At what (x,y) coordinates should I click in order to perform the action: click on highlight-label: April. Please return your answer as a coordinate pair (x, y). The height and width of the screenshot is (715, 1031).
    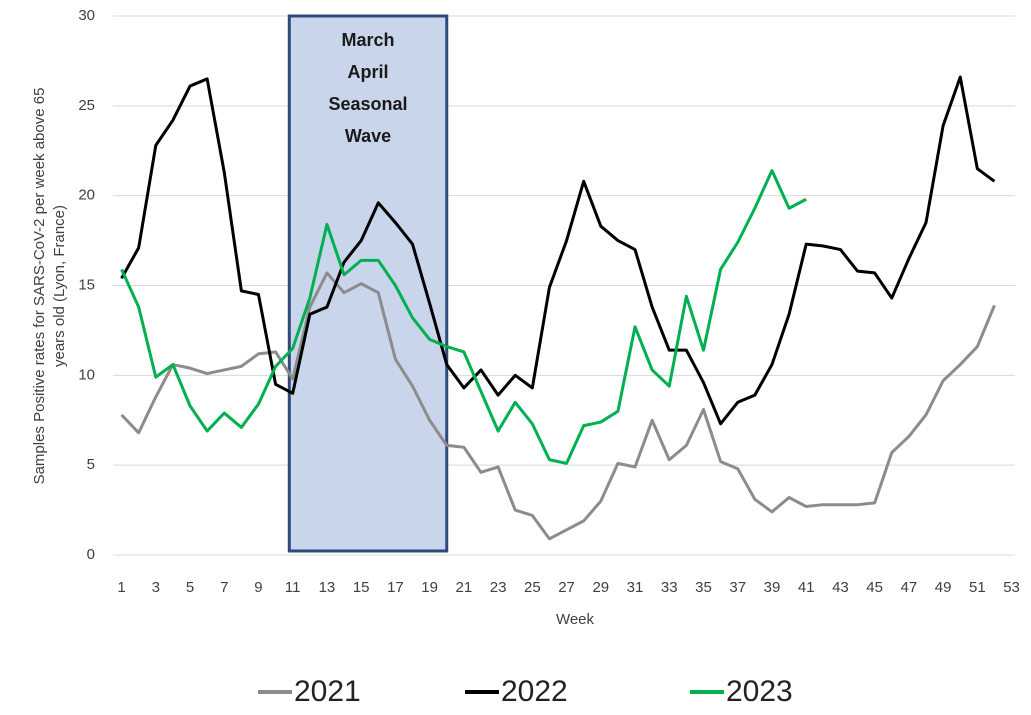
    Looking at the image, I should click on (368, 72).